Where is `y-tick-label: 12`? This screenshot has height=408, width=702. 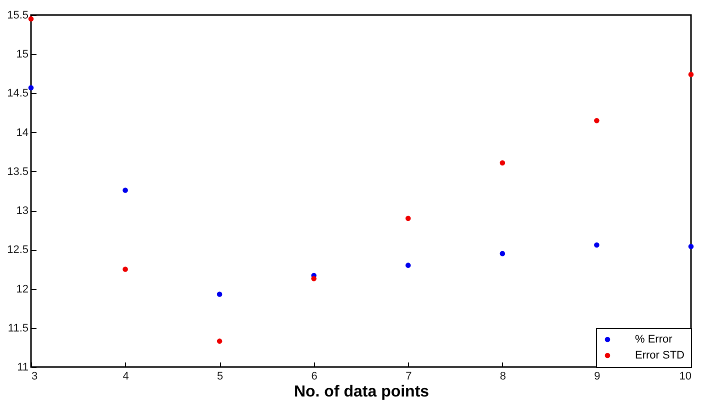 y-tick-label: 12 is located at coordinates (22, 289).